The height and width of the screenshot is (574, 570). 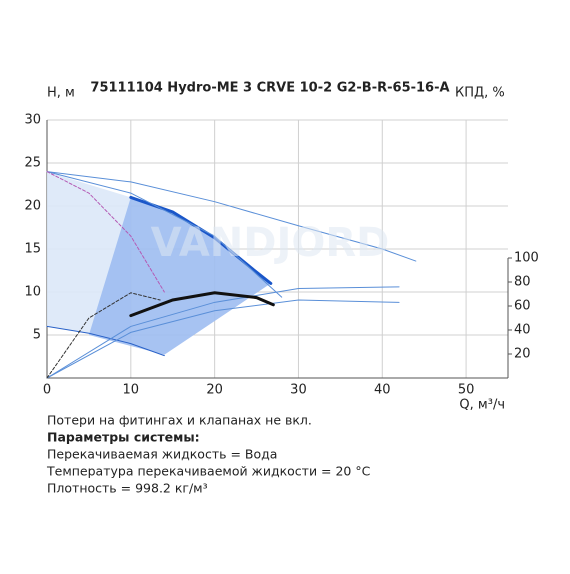 What do you see at coordinates (37, 335) in the screenshot?
I see `y-tick-label: 5` at bounding box center [37, 335].